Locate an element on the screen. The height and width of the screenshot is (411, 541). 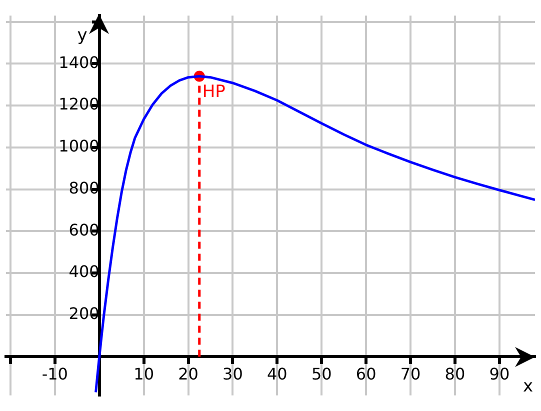
y-axis-title: y is located at coordinates (82, 36).